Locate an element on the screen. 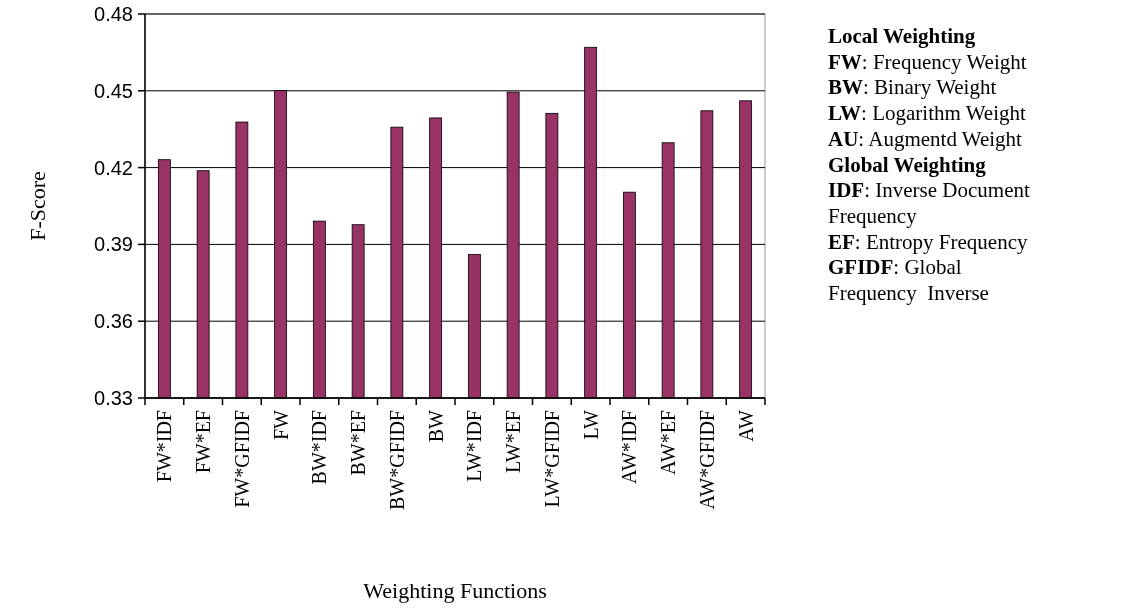 The width and height of the screenshot is (1129, 611). x-tick-label: FW is located at coordinates (280, 424).